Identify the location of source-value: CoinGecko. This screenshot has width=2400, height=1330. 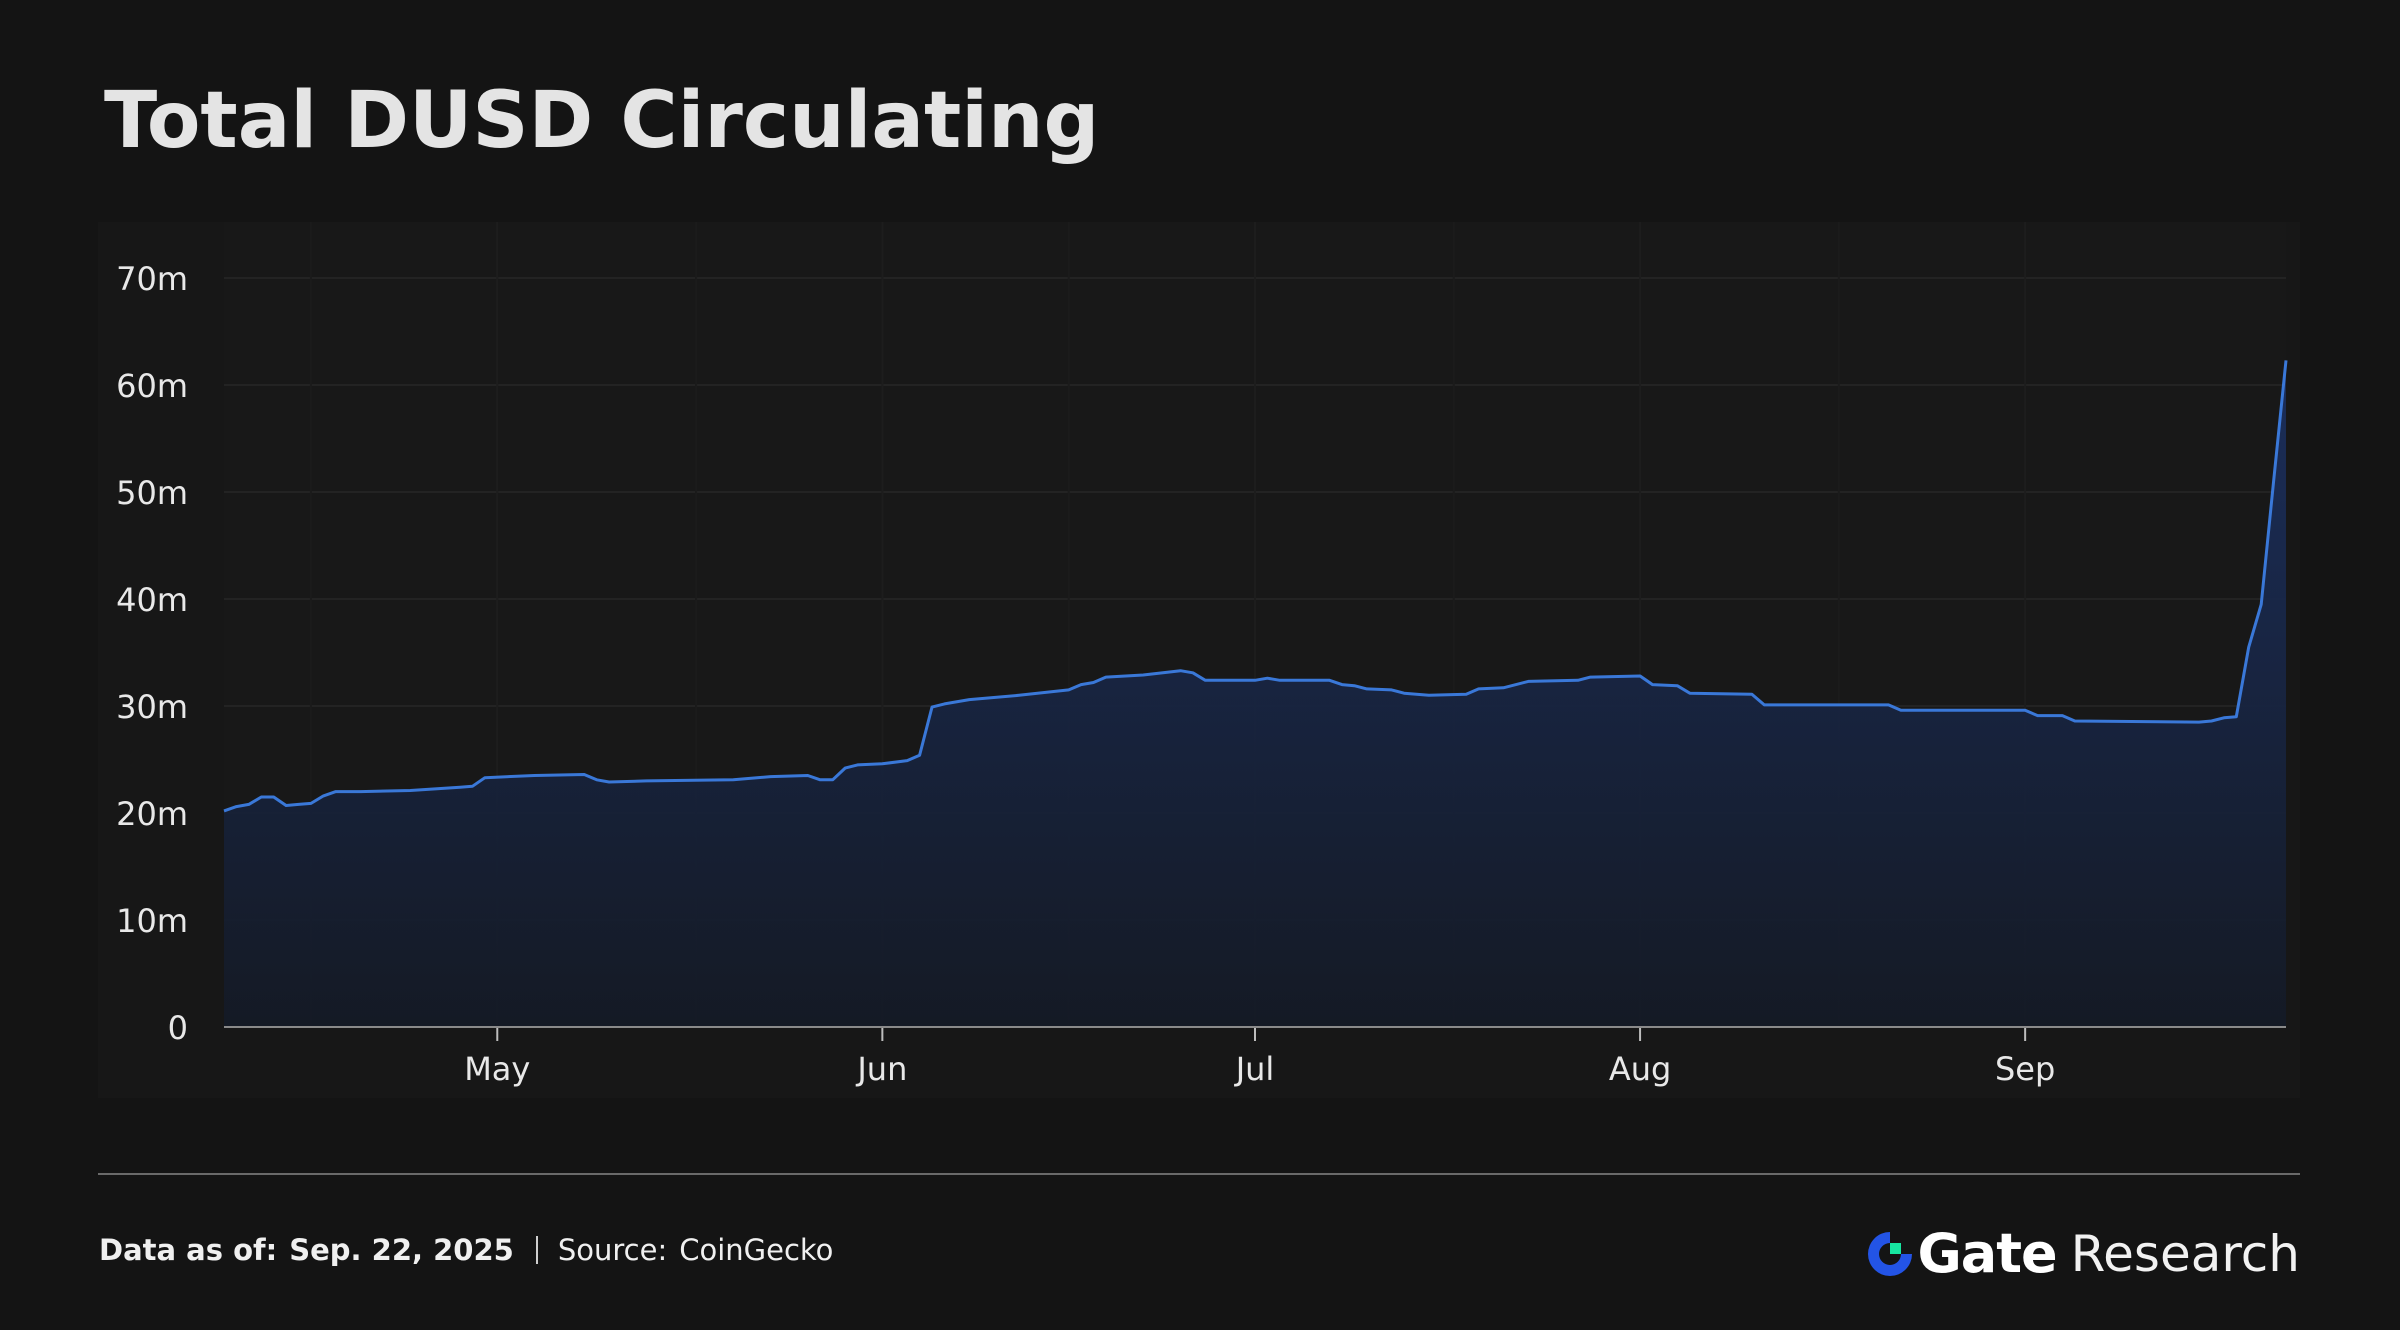
(756, 1250).